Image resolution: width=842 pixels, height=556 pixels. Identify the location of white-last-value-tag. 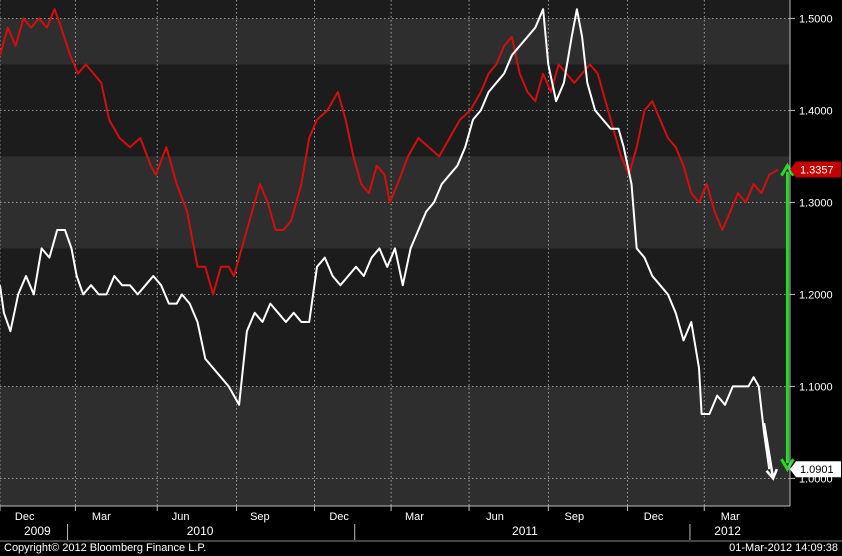
(815, 469).